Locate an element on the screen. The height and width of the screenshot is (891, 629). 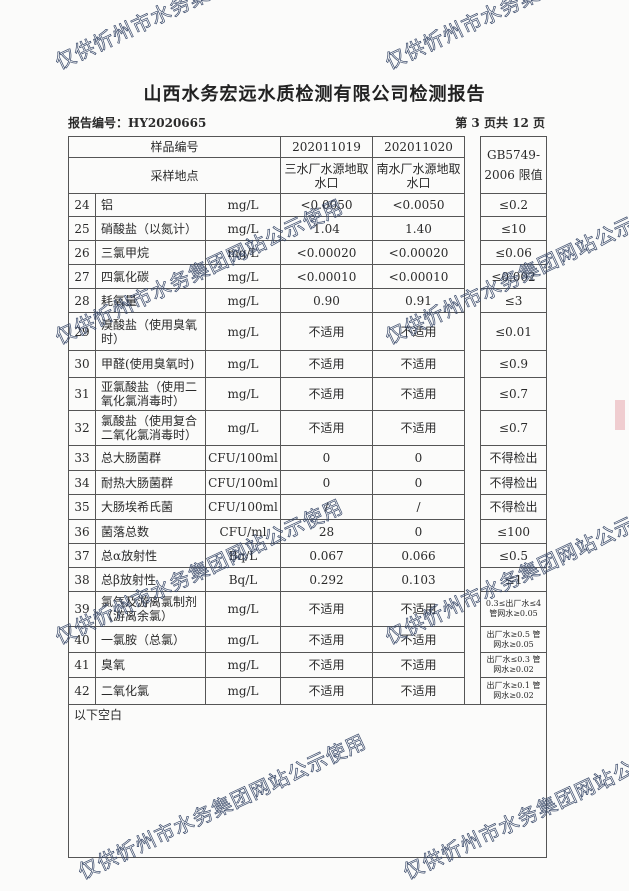
item-name: 一氯胺（总氯） is located at coordinates (150, 639).